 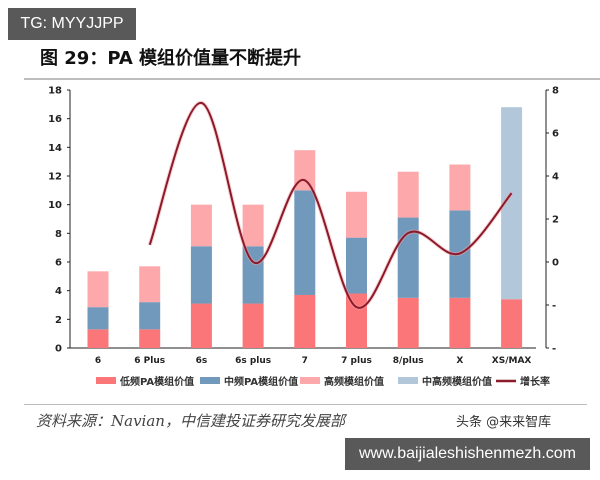 What do you see at coordinates (190, 421) in the screenshot?
I see `source-note: 资料来源：Navian，中信建投证券研究发展部` at bounding box center [190, 421].